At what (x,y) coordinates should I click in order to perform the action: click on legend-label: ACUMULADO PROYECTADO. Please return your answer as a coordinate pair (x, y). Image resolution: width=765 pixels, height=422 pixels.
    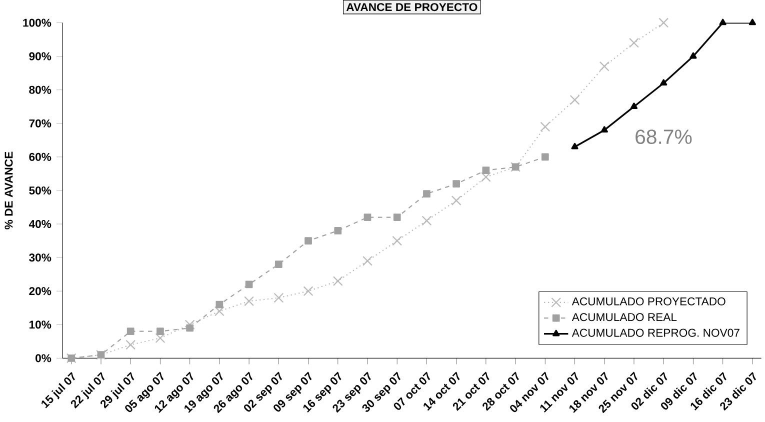
    Looking at the image, I should click on (649, 301).